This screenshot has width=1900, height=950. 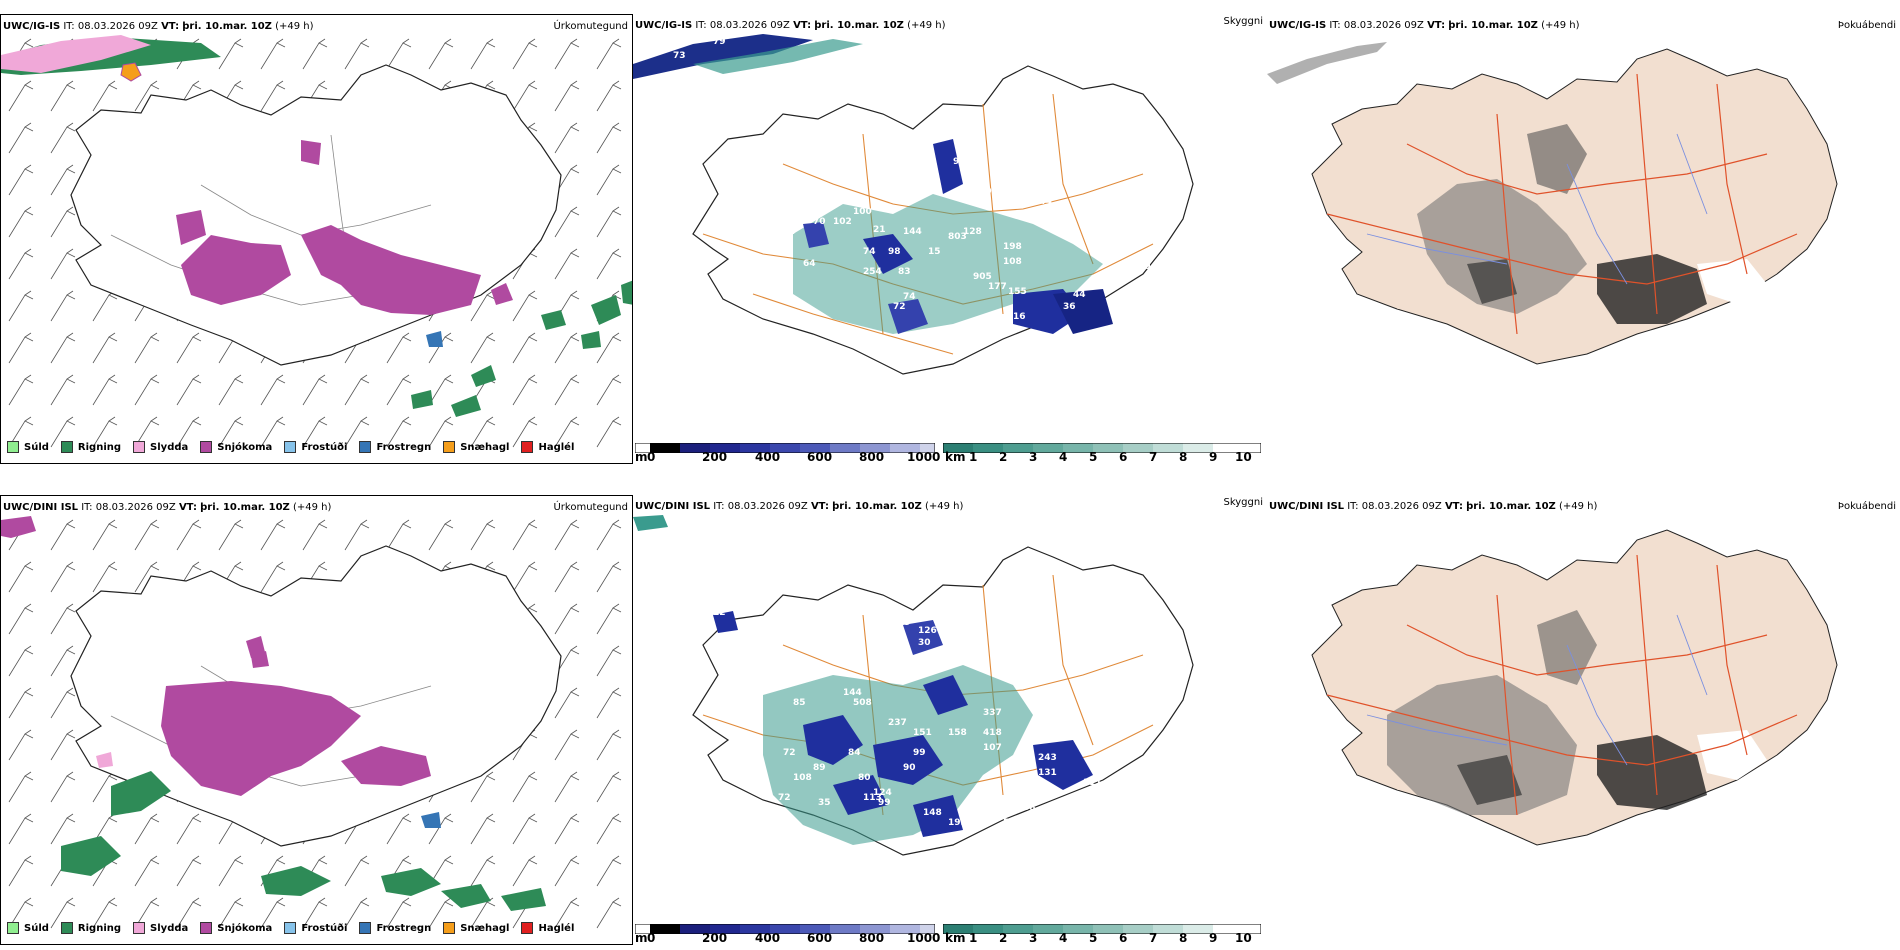 I want to click on cloud-base-value-label: 79, so click(x=719, y=42).